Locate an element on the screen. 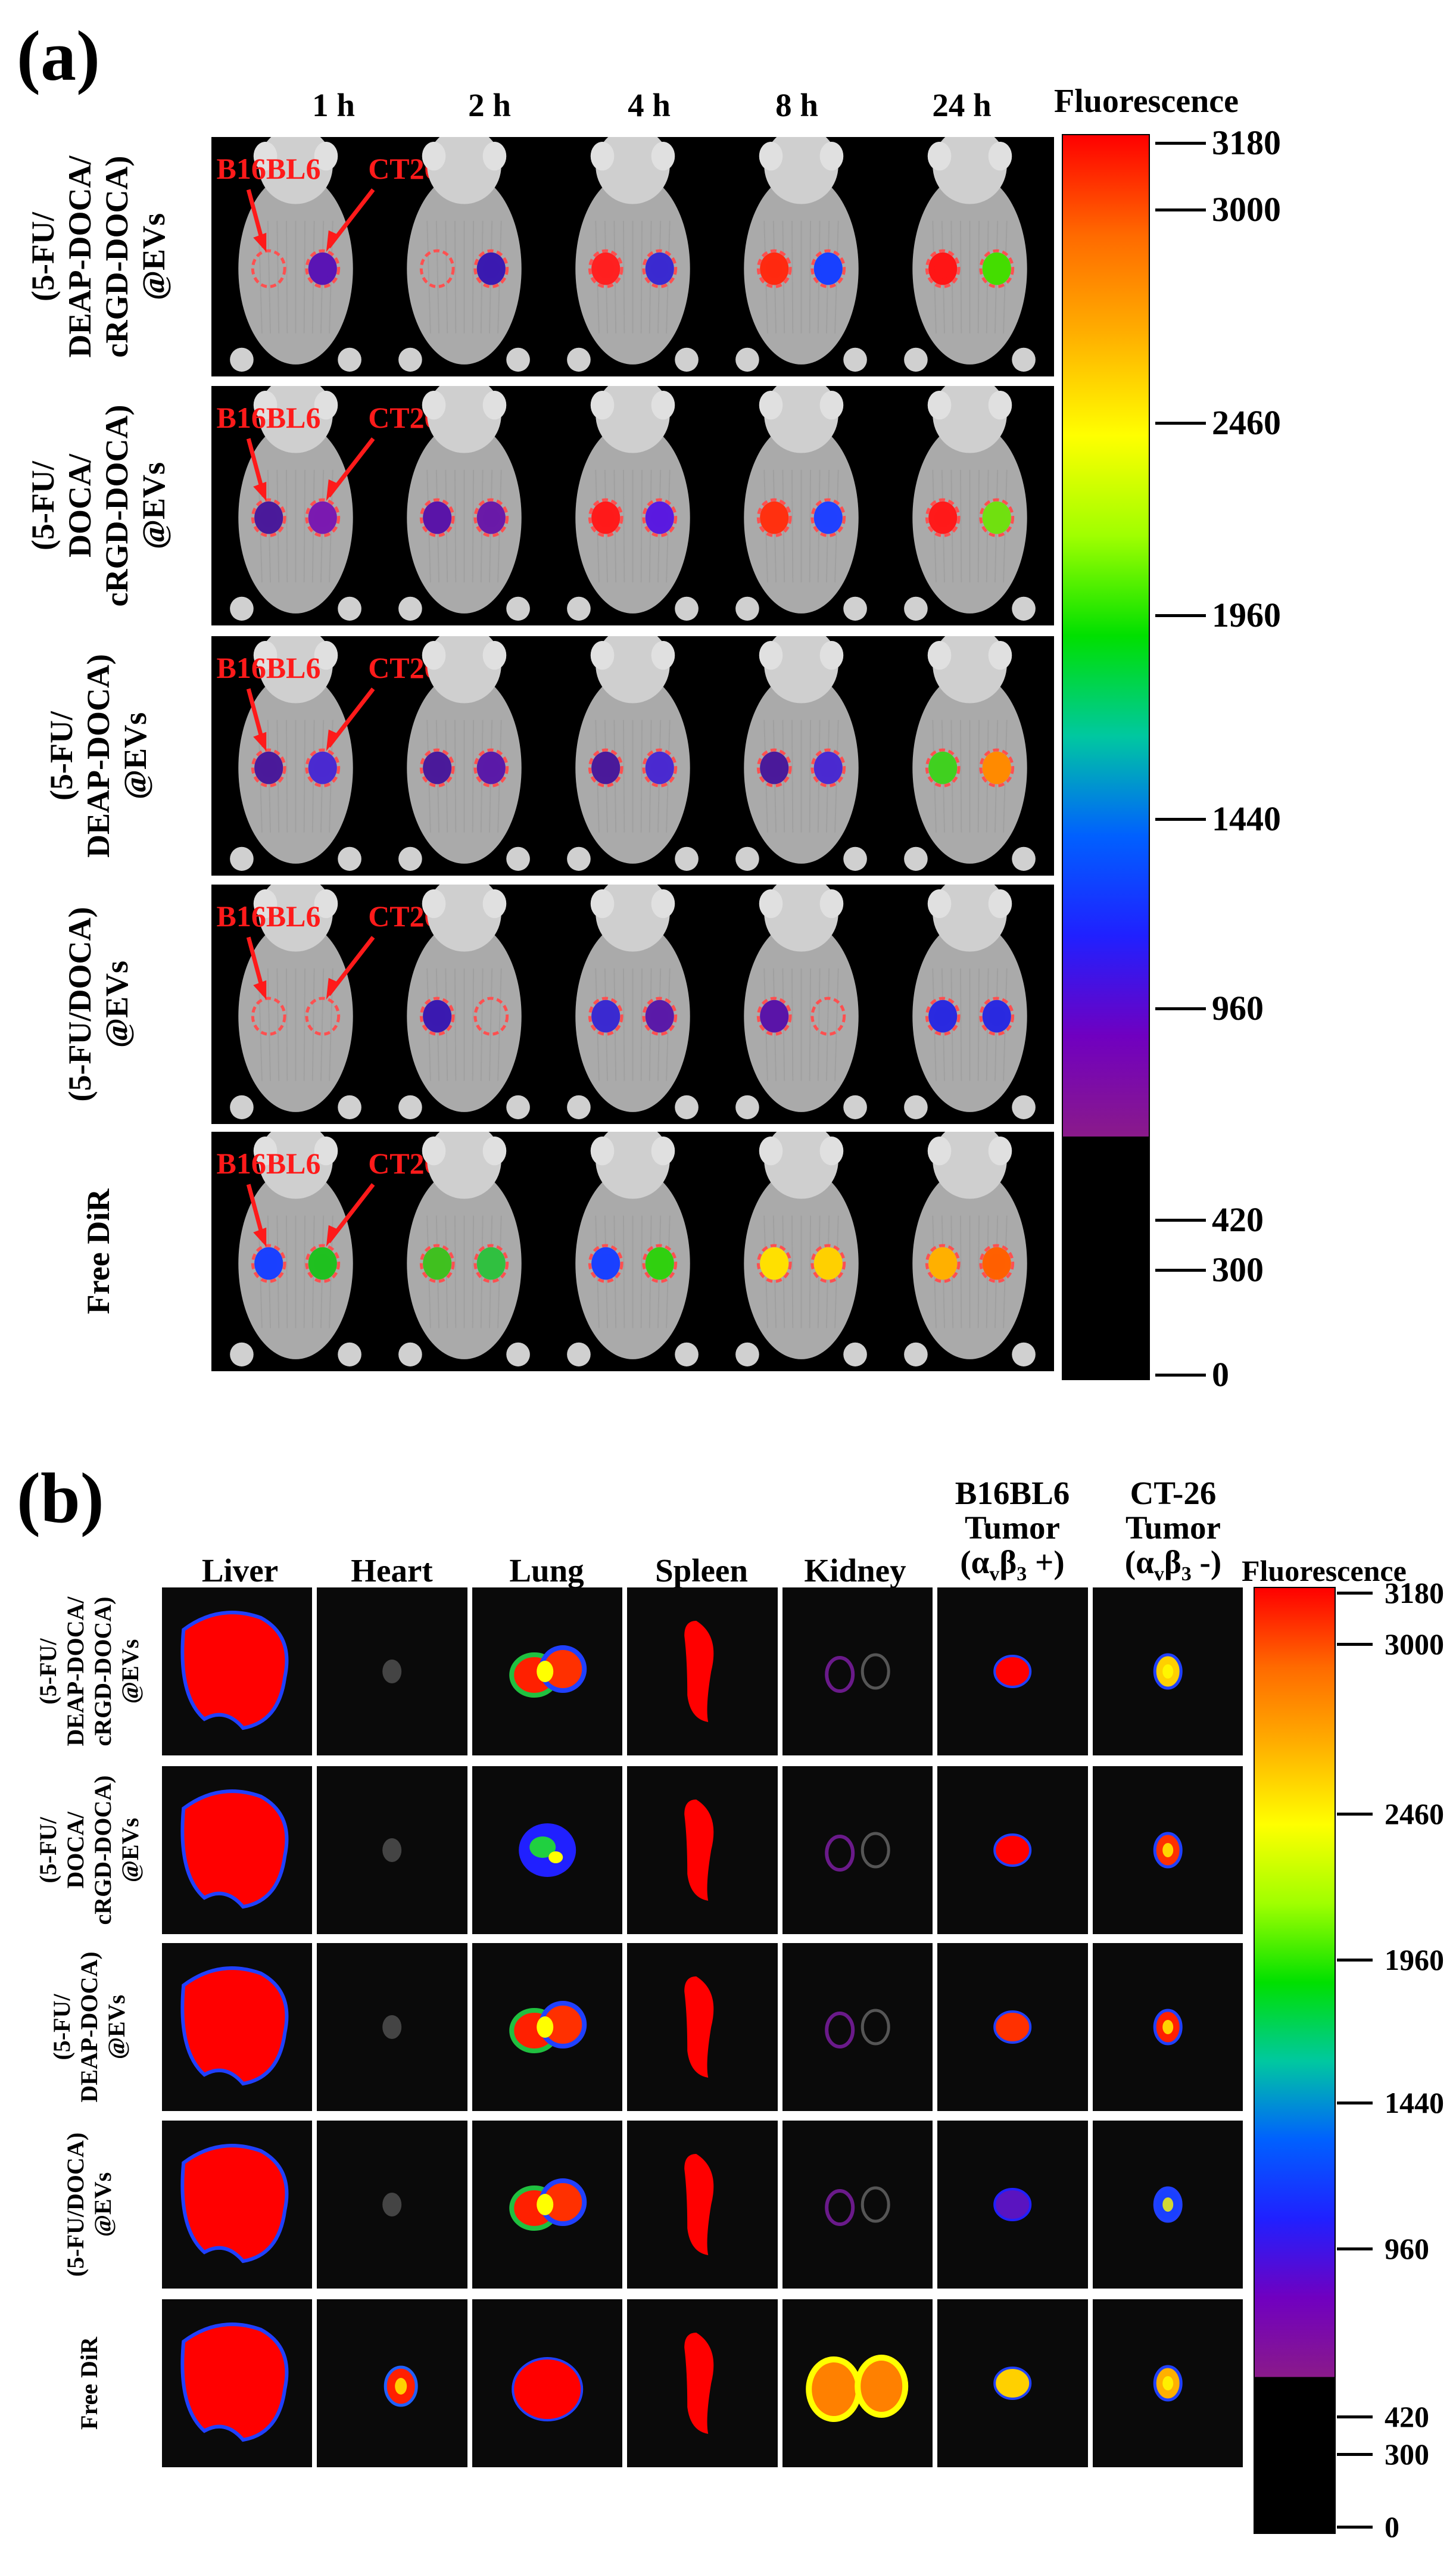 This screenshot has width=1456, height=2556. colorbar-tick-label: 3000 is located at coordinates (1414, 1644).